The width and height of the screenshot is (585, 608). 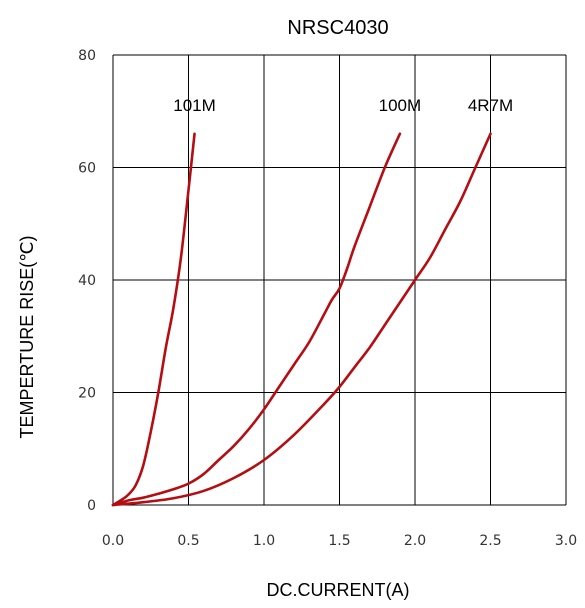 I want to click on x-axis-label: DC.CURRENT(A), so click(x=338, y=590).